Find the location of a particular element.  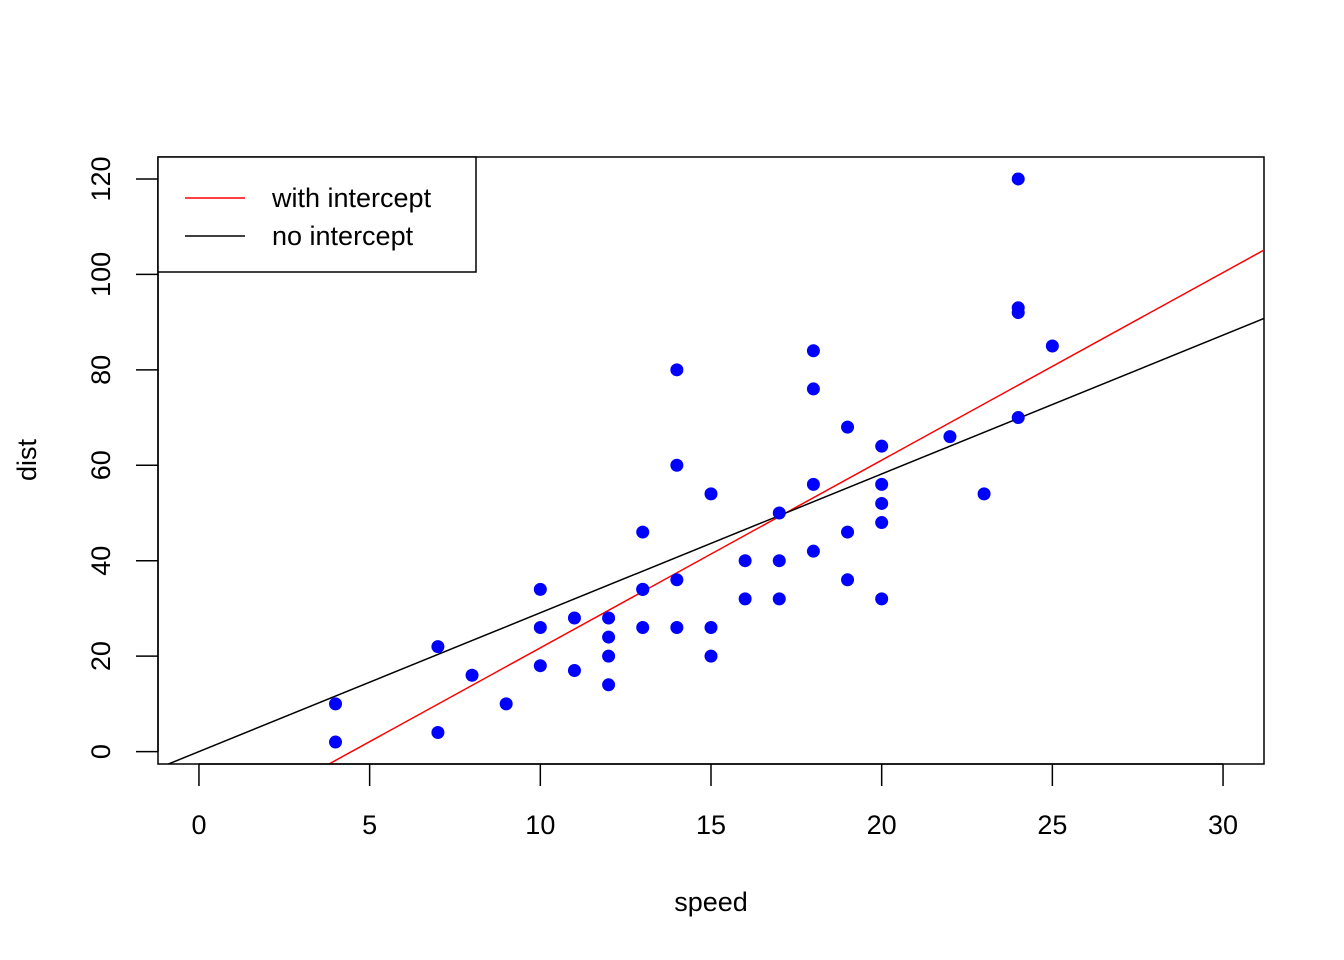

legend-box is located at coordinates (317, 214).